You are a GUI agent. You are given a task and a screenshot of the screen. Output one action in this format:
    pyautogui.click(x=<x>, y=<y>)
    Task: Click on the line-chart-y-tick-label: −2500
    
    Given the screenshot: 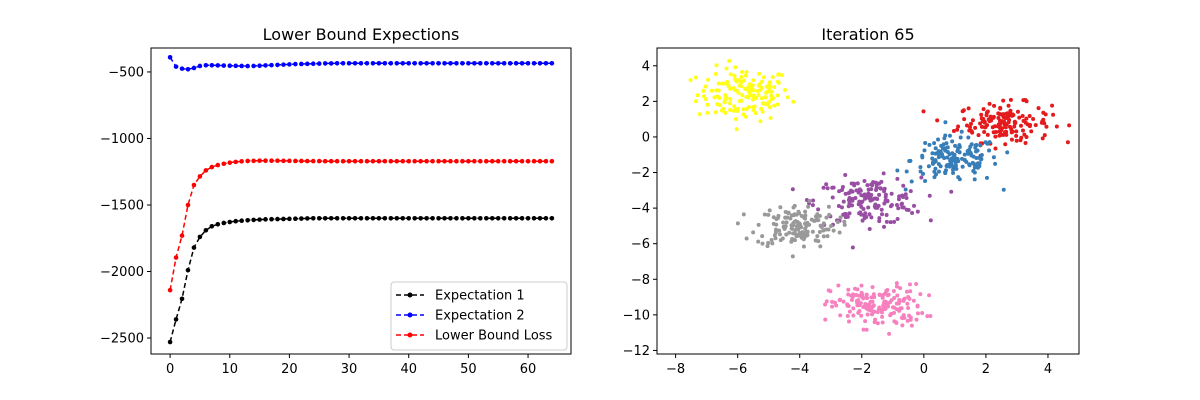 What is the action you would take?
    pyautogui.click(x=122, y=339)
    